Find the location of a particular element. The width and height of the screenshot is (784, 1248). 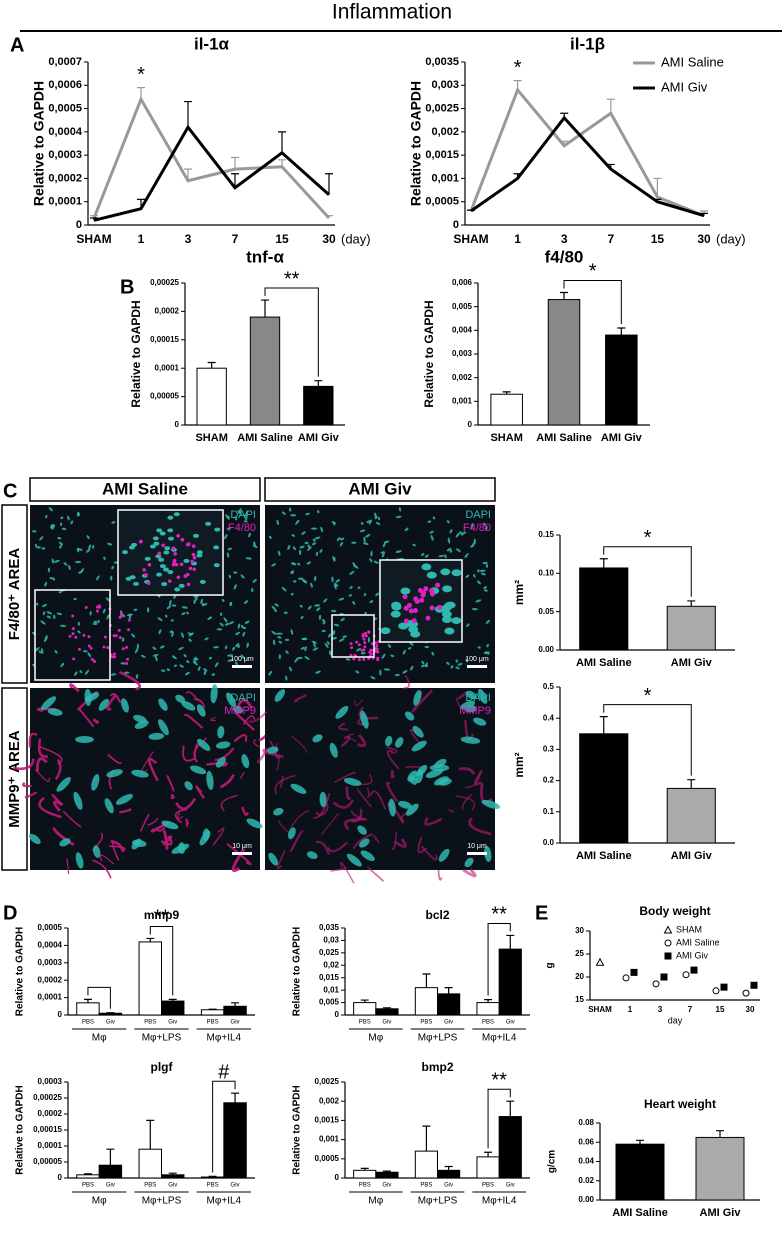

bar-label: PBS is located at coordinates (88, 1186).